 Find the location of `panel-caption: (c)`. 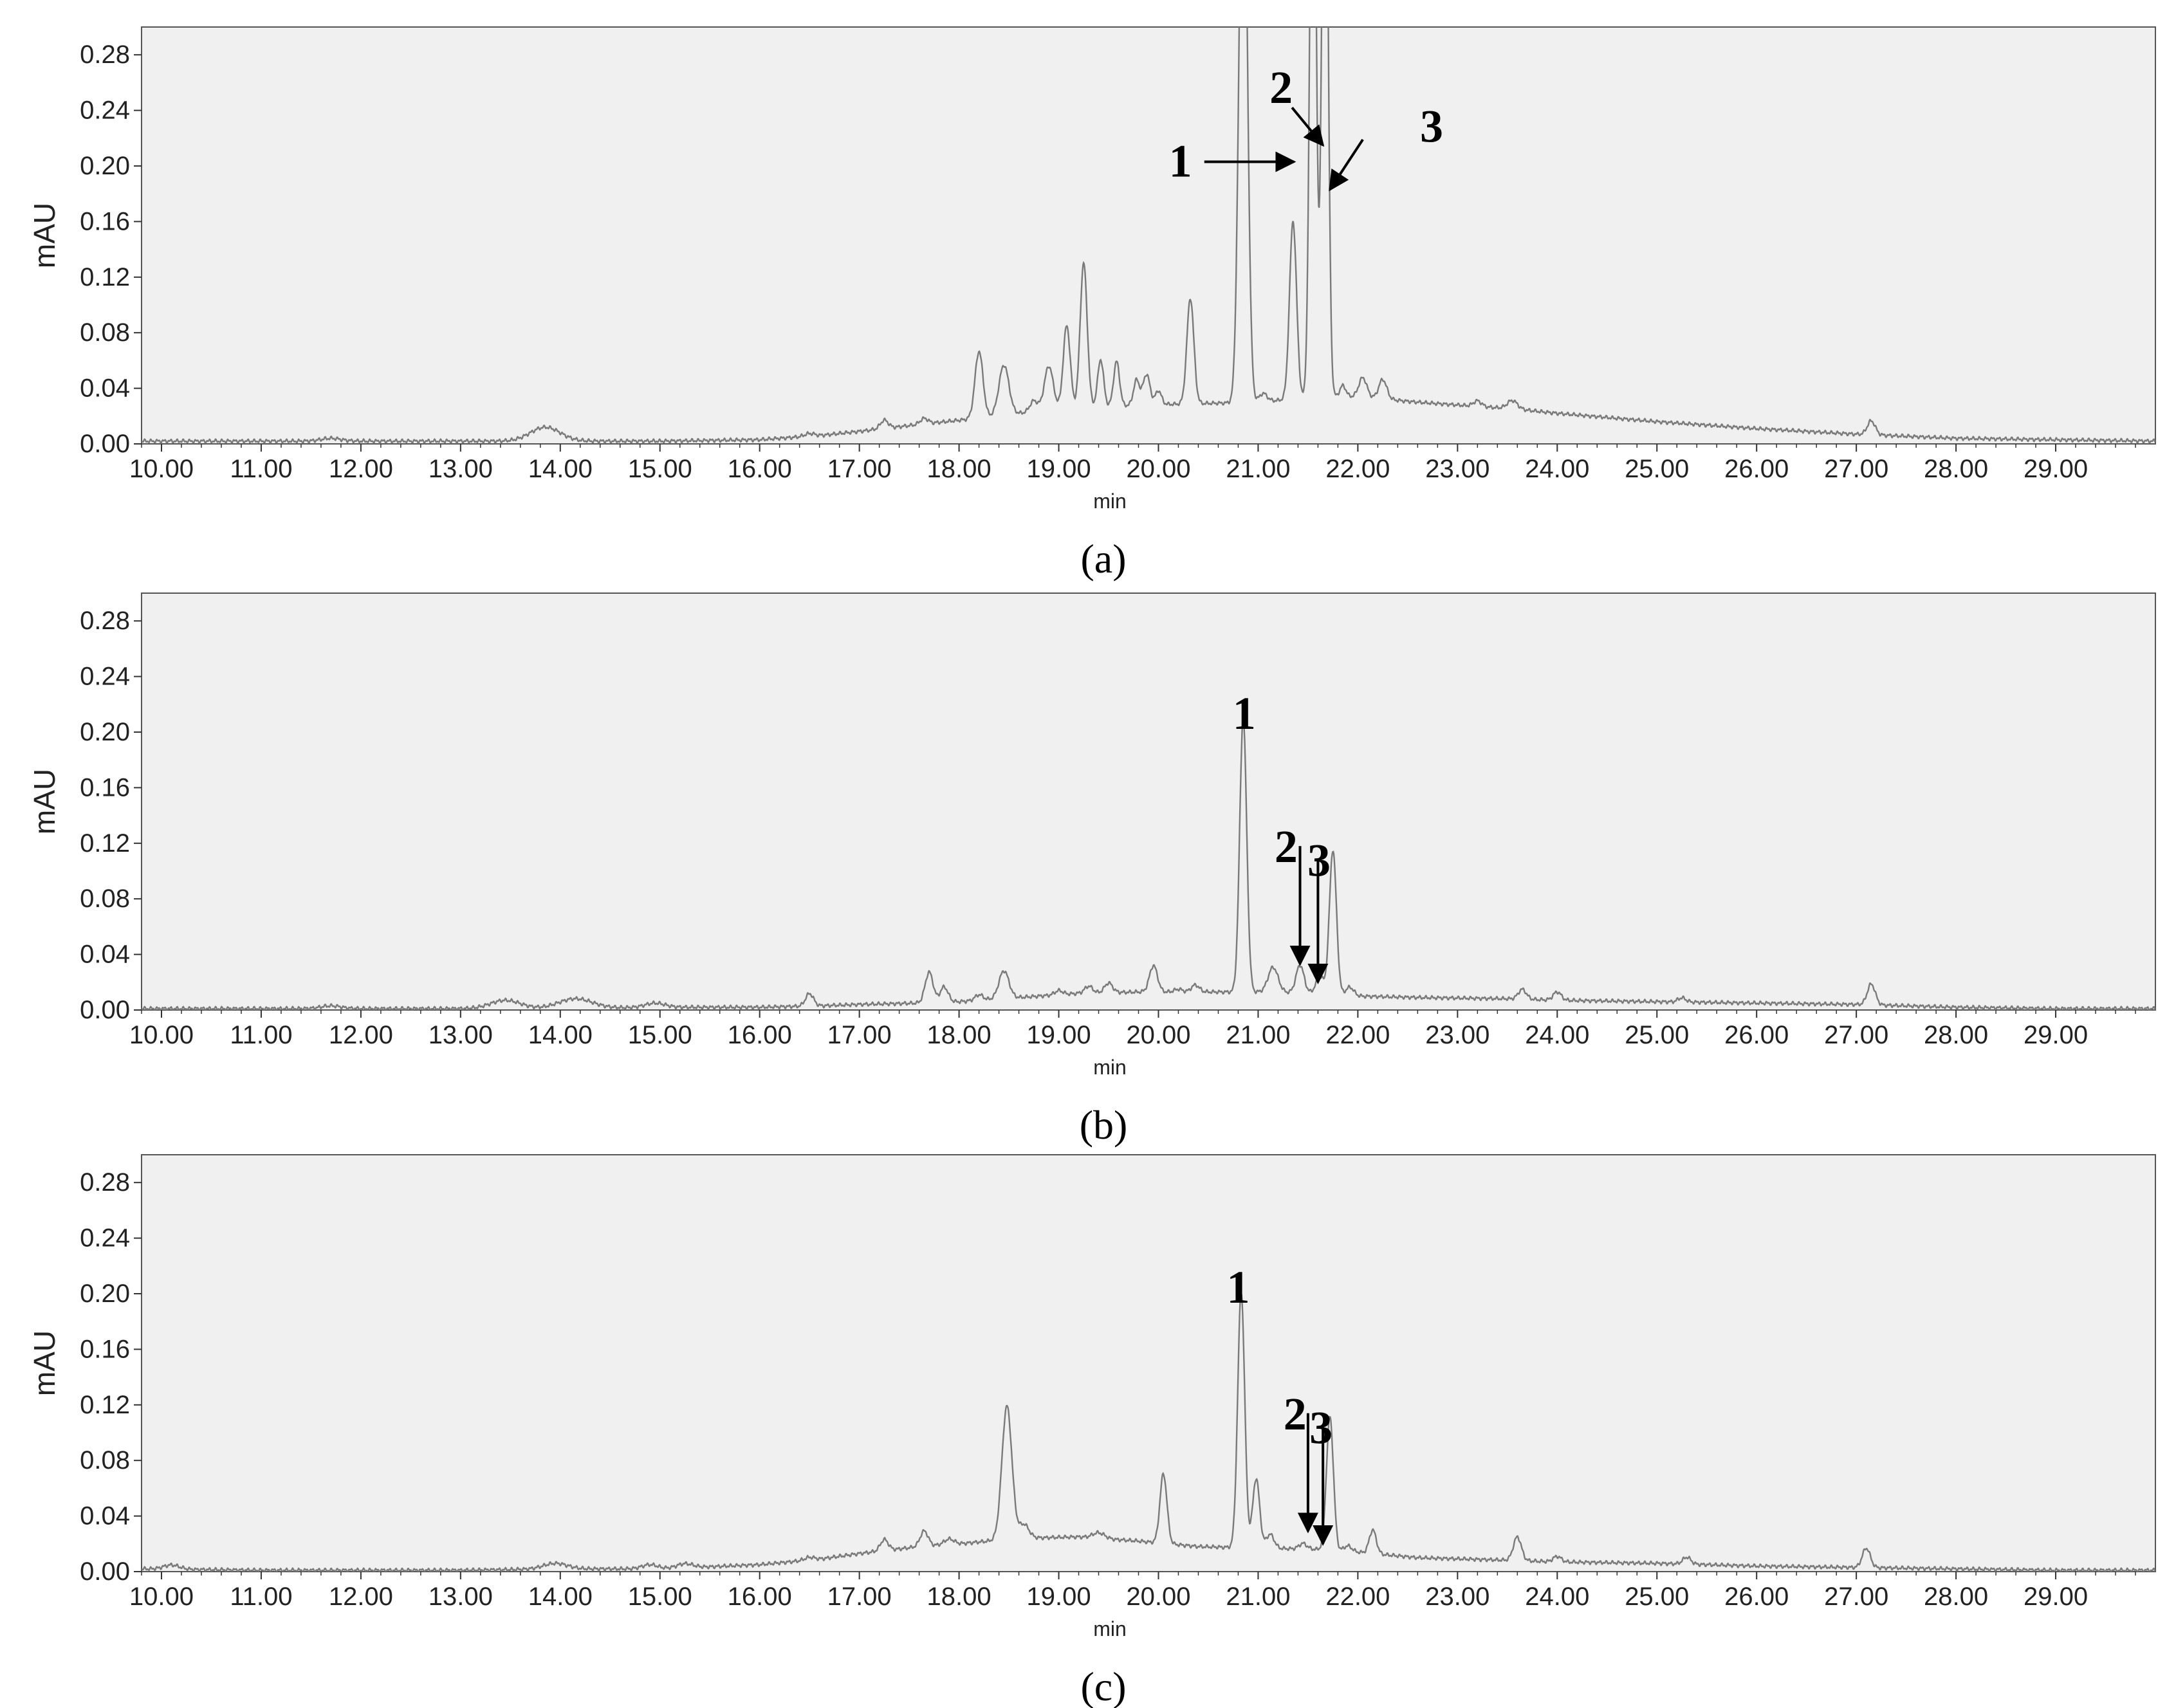

panel-caption: (c) is located at coordinates (1103, 1686).